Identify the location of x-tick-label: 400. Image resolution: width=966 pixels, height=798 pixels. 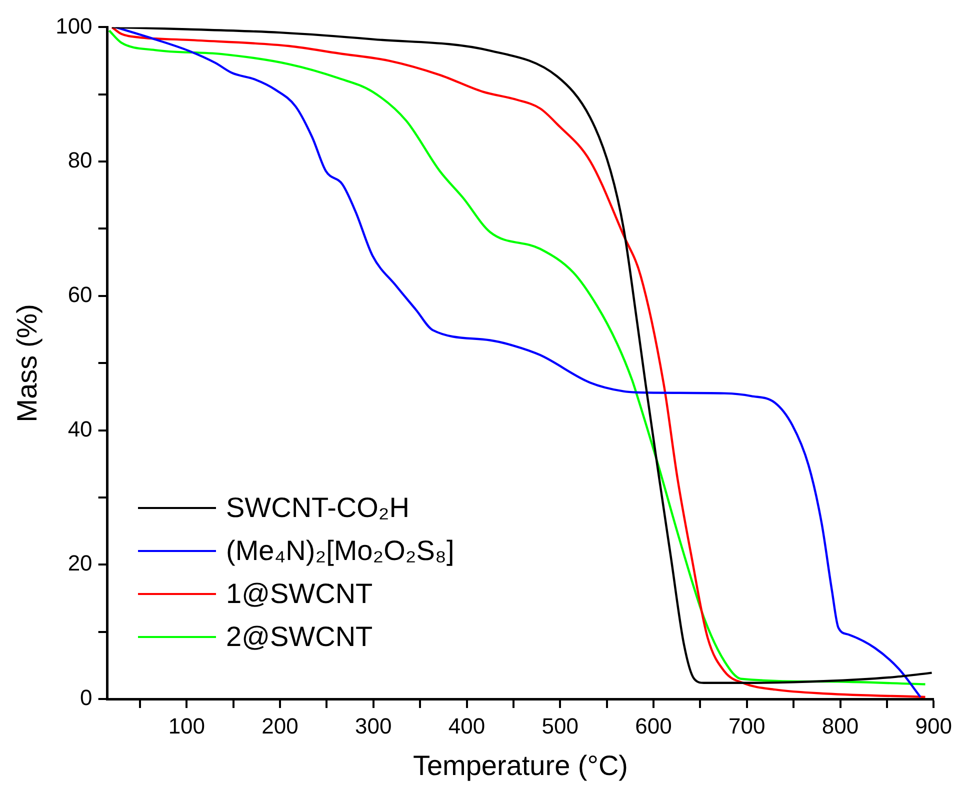
(467, 725).